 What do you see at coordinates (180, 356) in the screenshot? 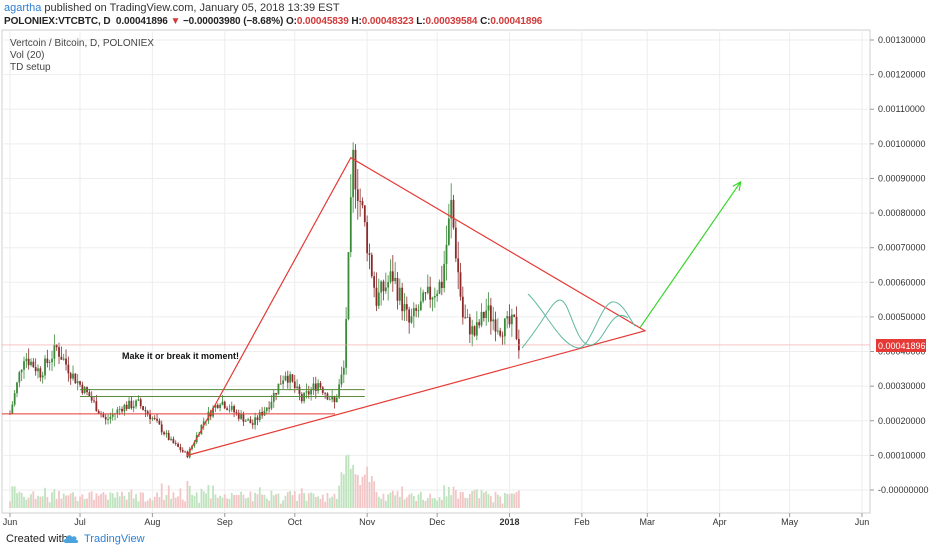
I see `annotation-text: Make it or break it moment!` at bounding box center [180, 356].